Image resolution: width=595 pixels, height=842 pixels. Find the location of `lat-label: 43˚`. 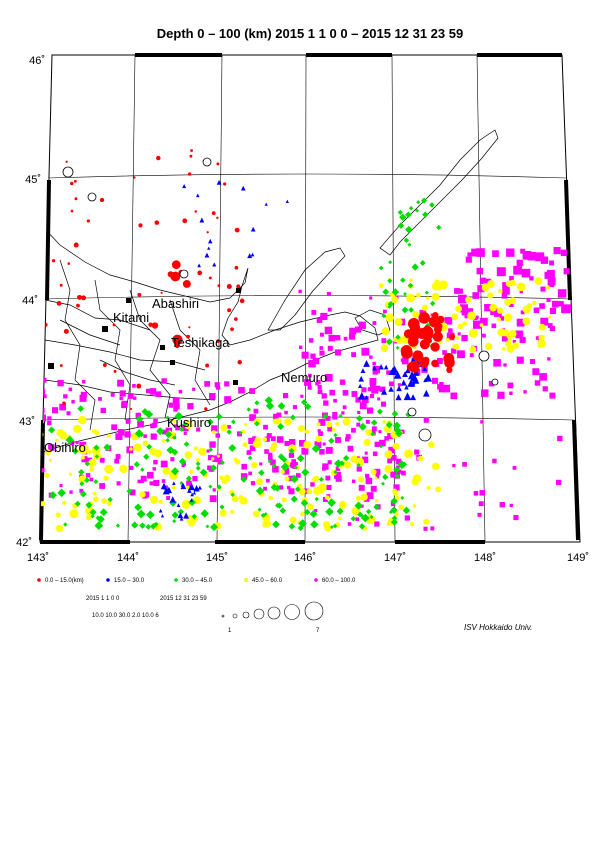

lat-label: 43˚ is located at coordinates (27, 422).